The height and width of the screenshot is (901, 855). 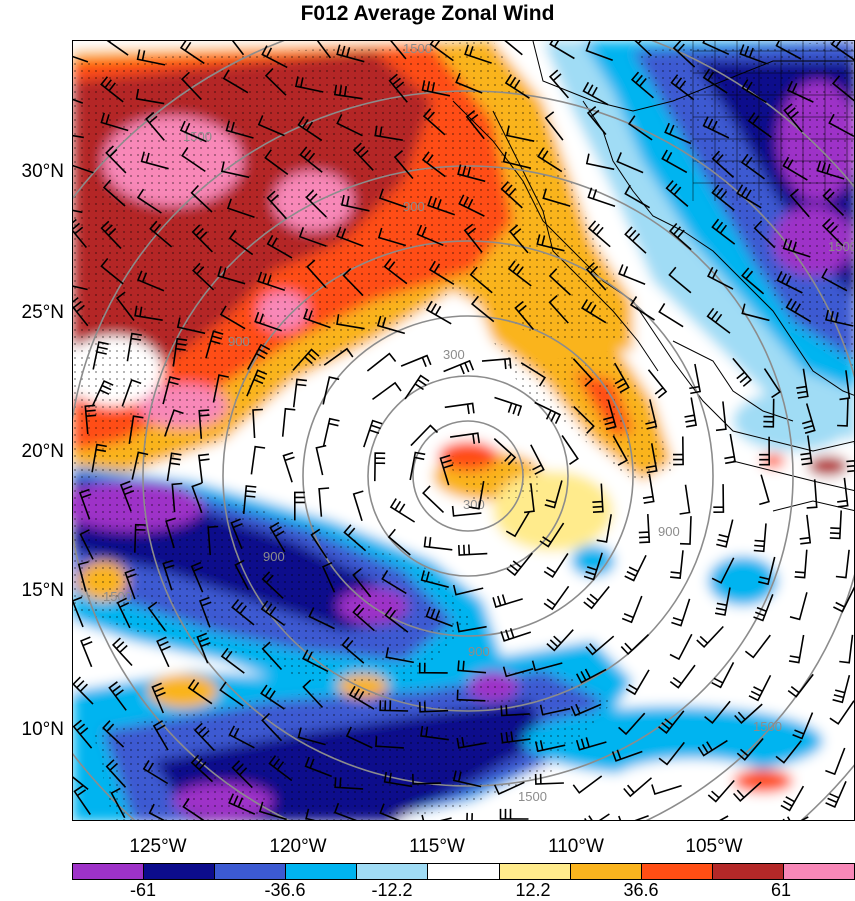 What do you see at coordinates (158, 846) in the screenshot?
I see `lon-label-125w: 125°W` at bounding box center [158, 846].